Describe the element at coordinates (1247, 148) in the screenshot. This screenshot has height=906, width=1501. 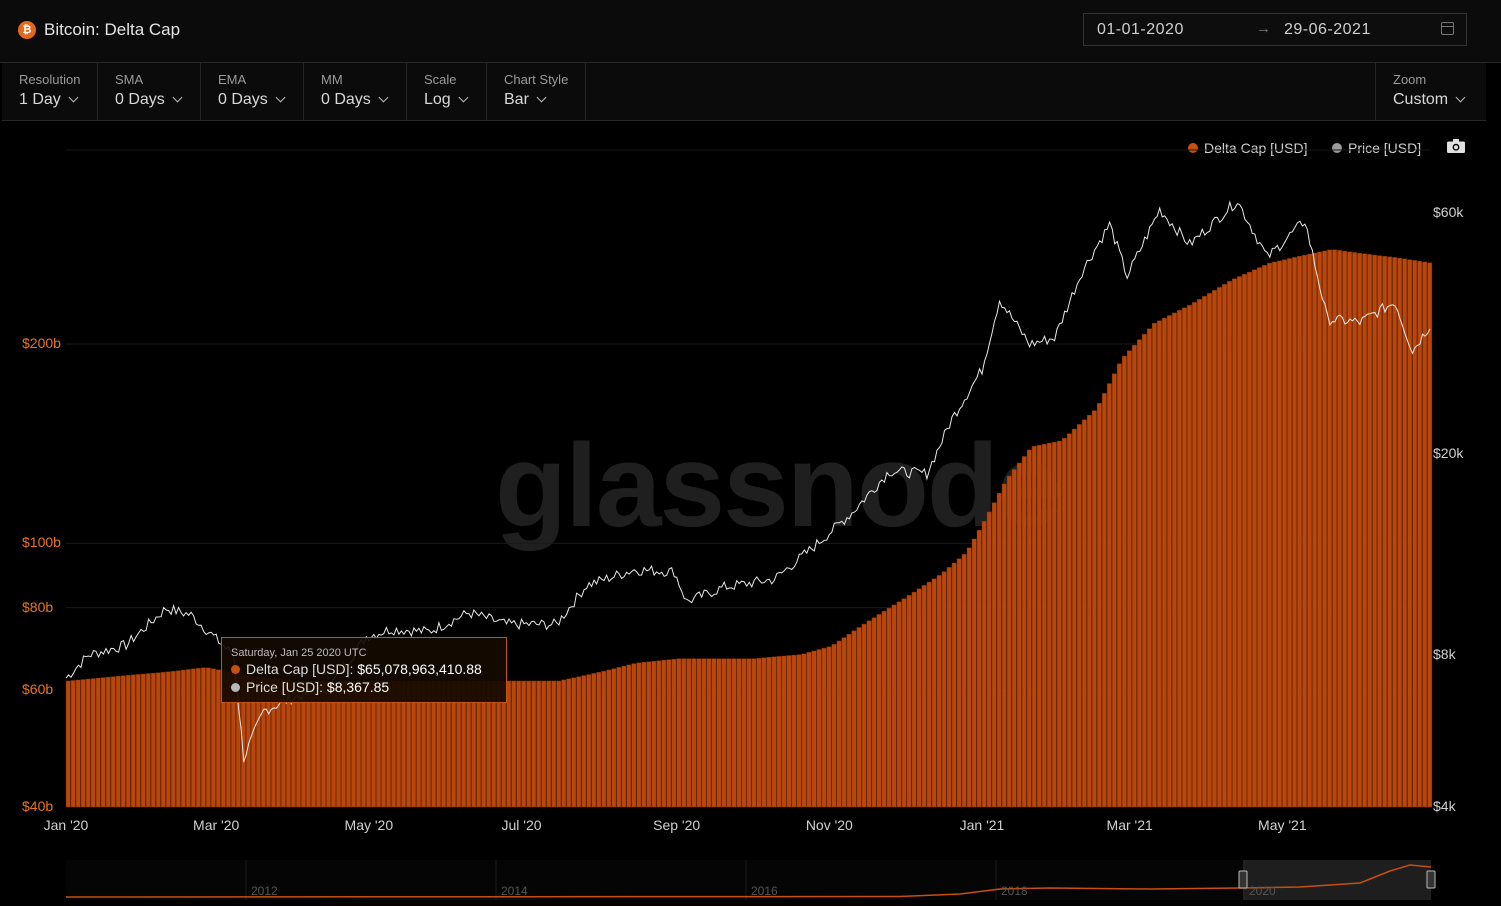
I see `legend-delta-cap: Delta Cap [USD]` at that location.